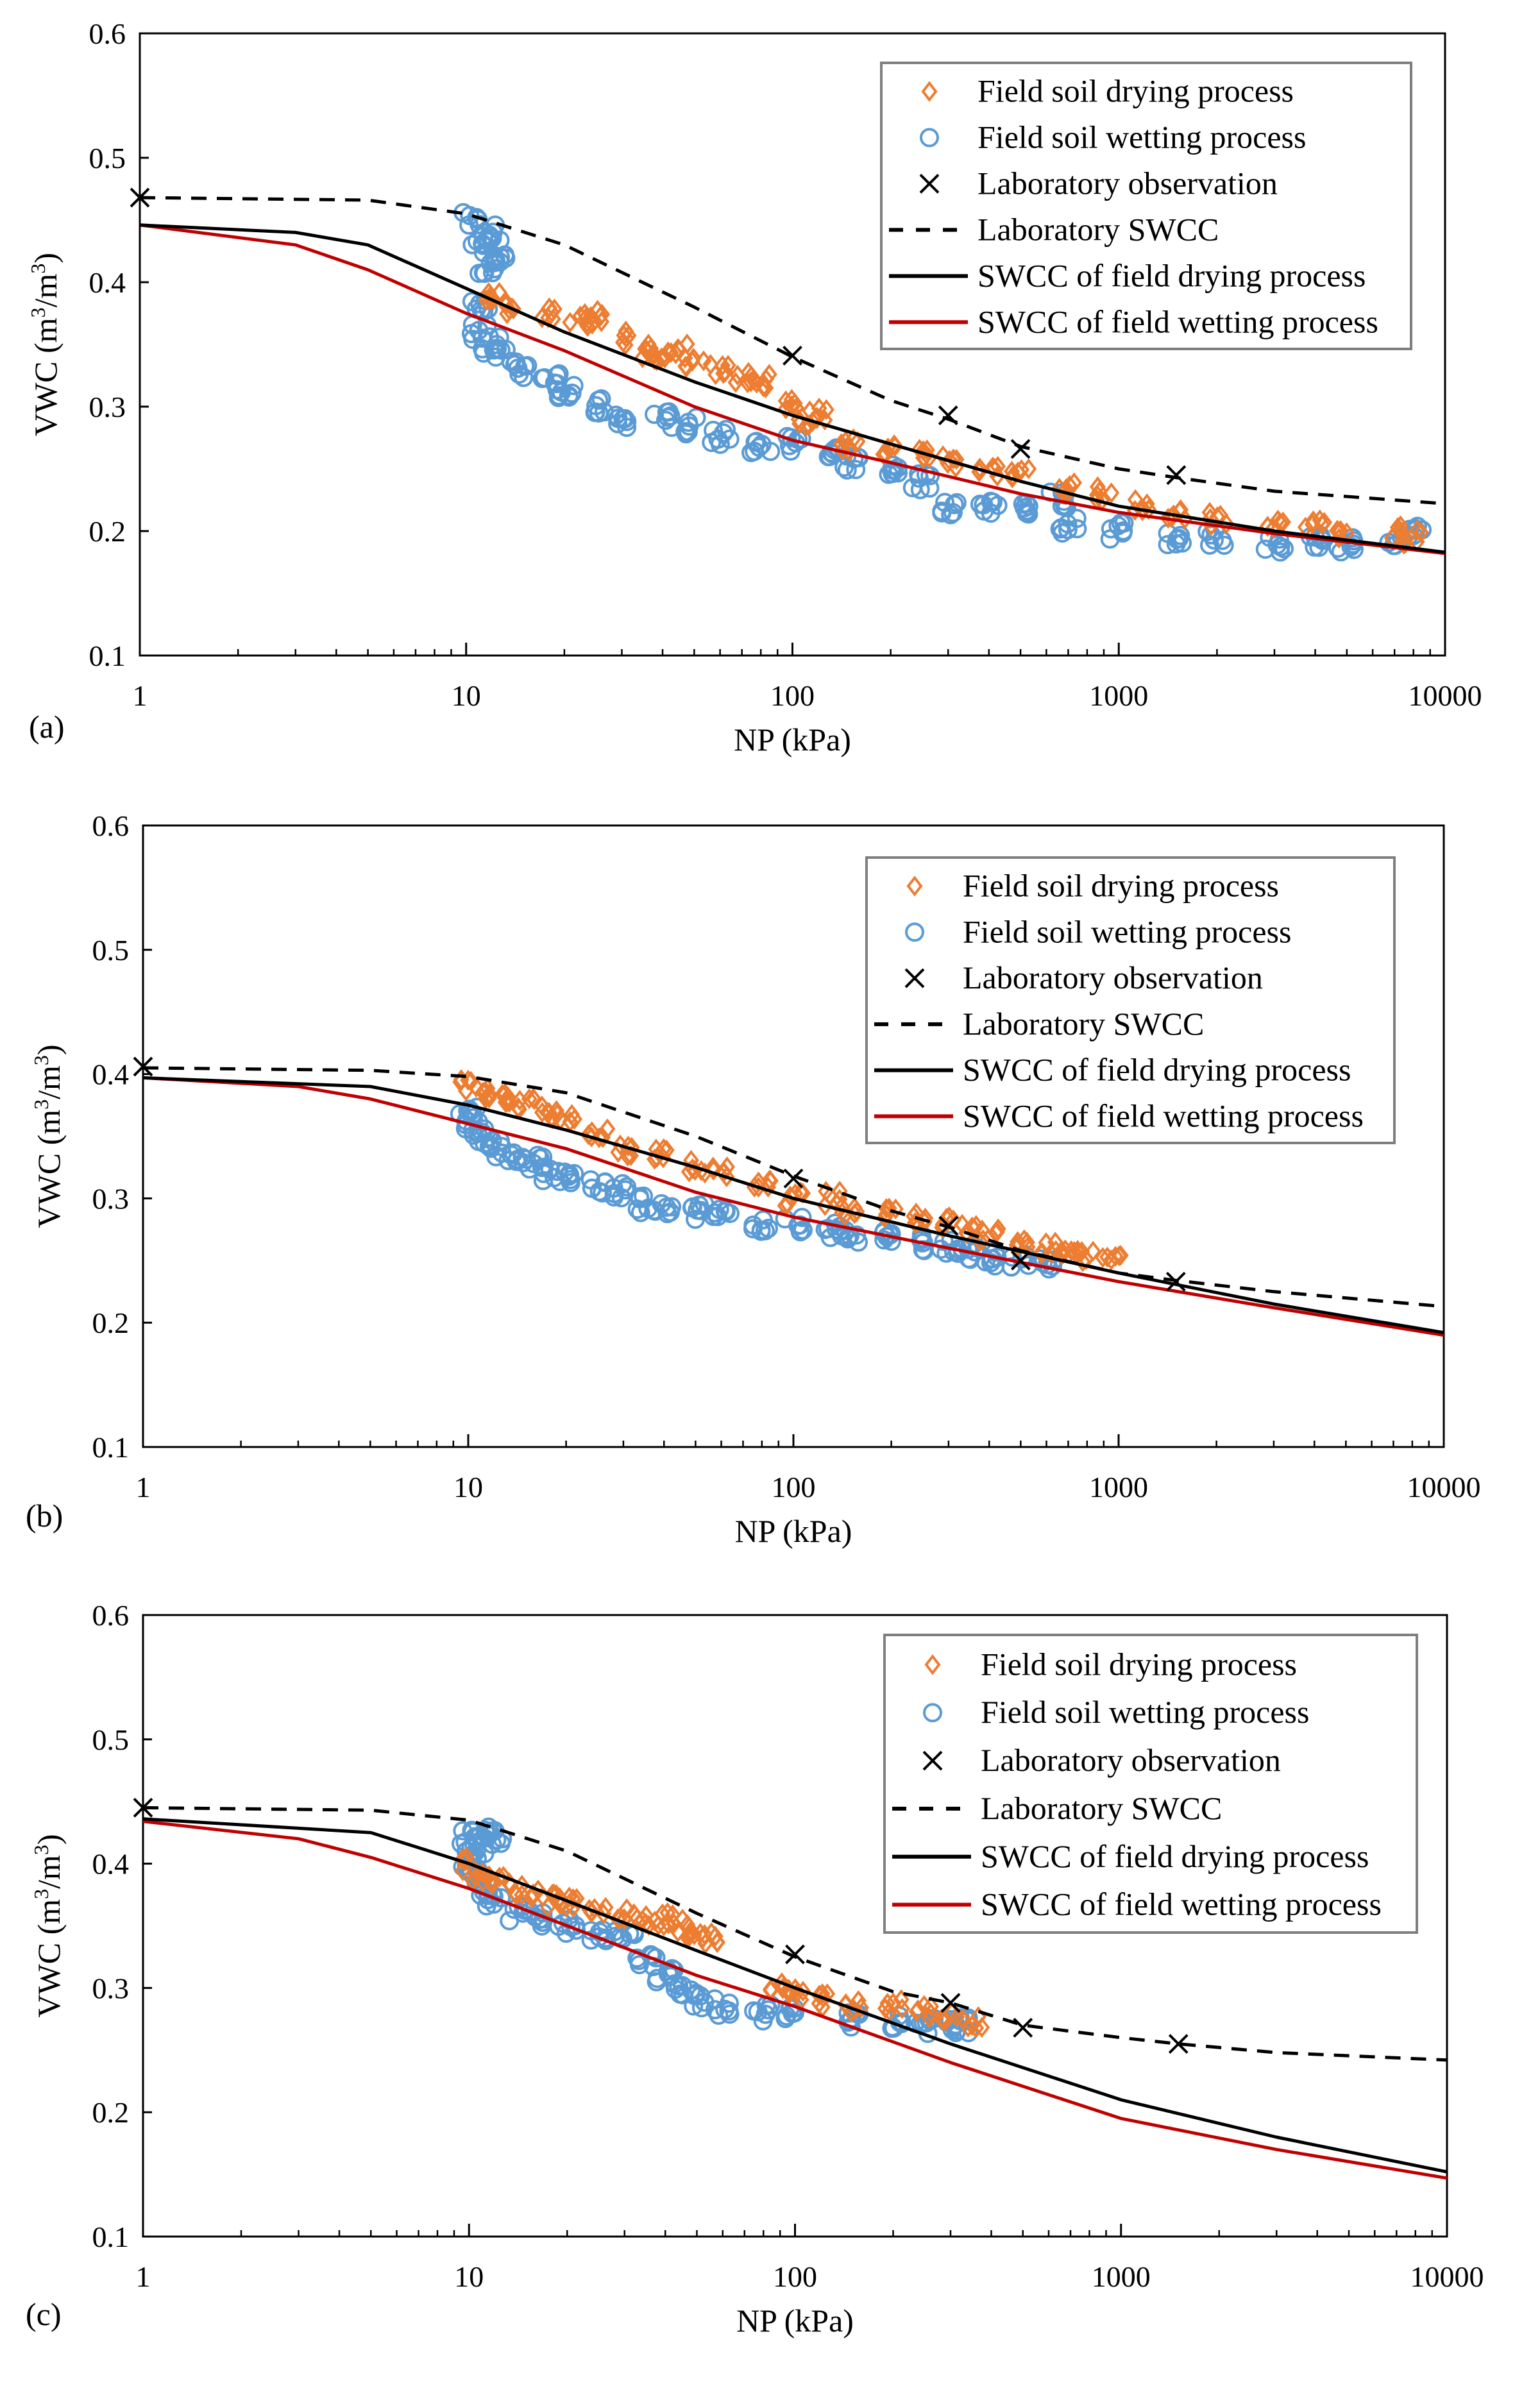 The width and height of the screenshot is (1540, 2386). I want to click on legend-label: SWCC of field drying process, so click(1175, 1856).